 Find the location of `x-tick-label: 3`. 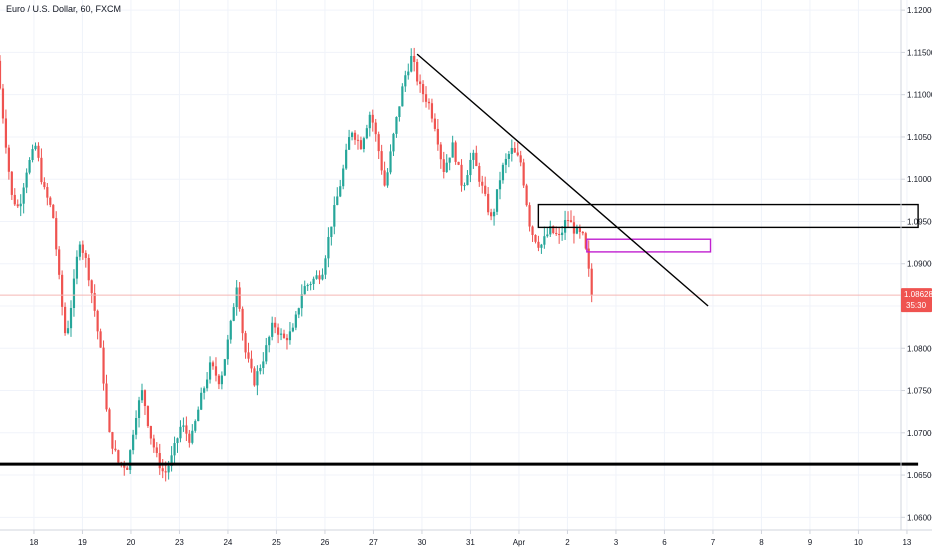

x-tick-label: 3 is located at coordinates (616, 542).